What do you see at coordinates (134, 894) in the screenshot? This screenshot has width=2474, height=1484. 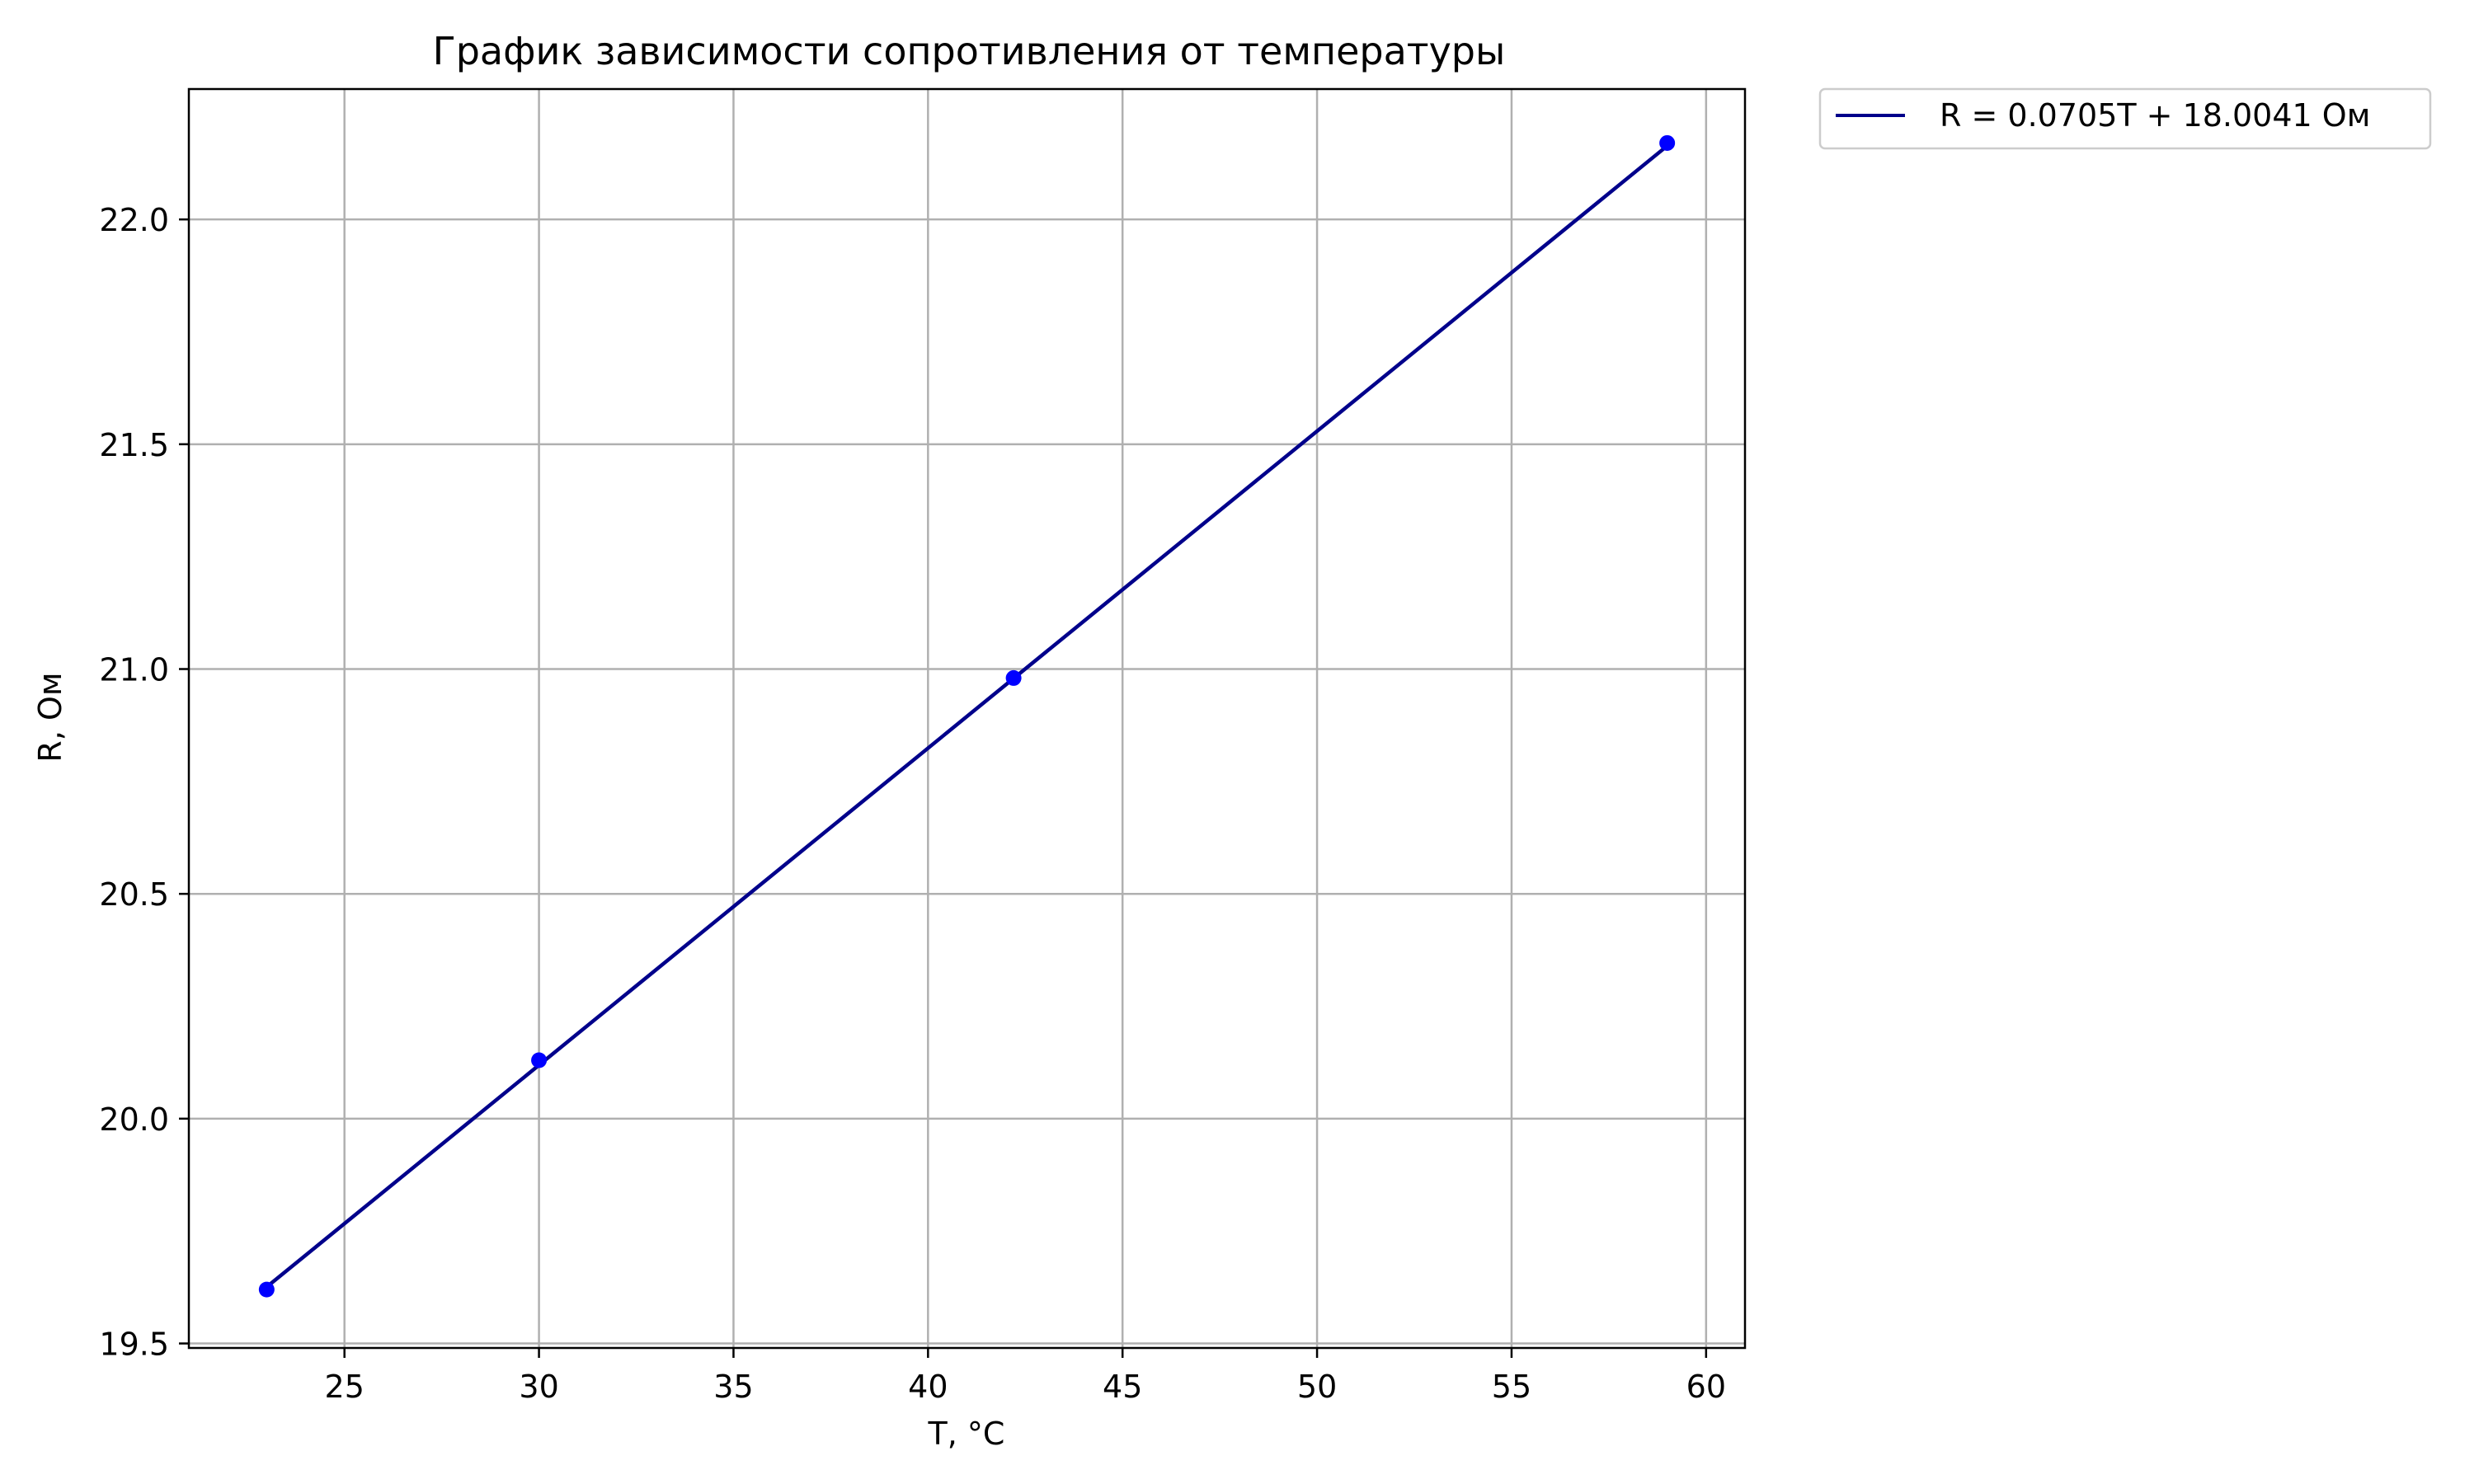 I see `y-tick-label: 20.5` at bounding box center [134, 894].